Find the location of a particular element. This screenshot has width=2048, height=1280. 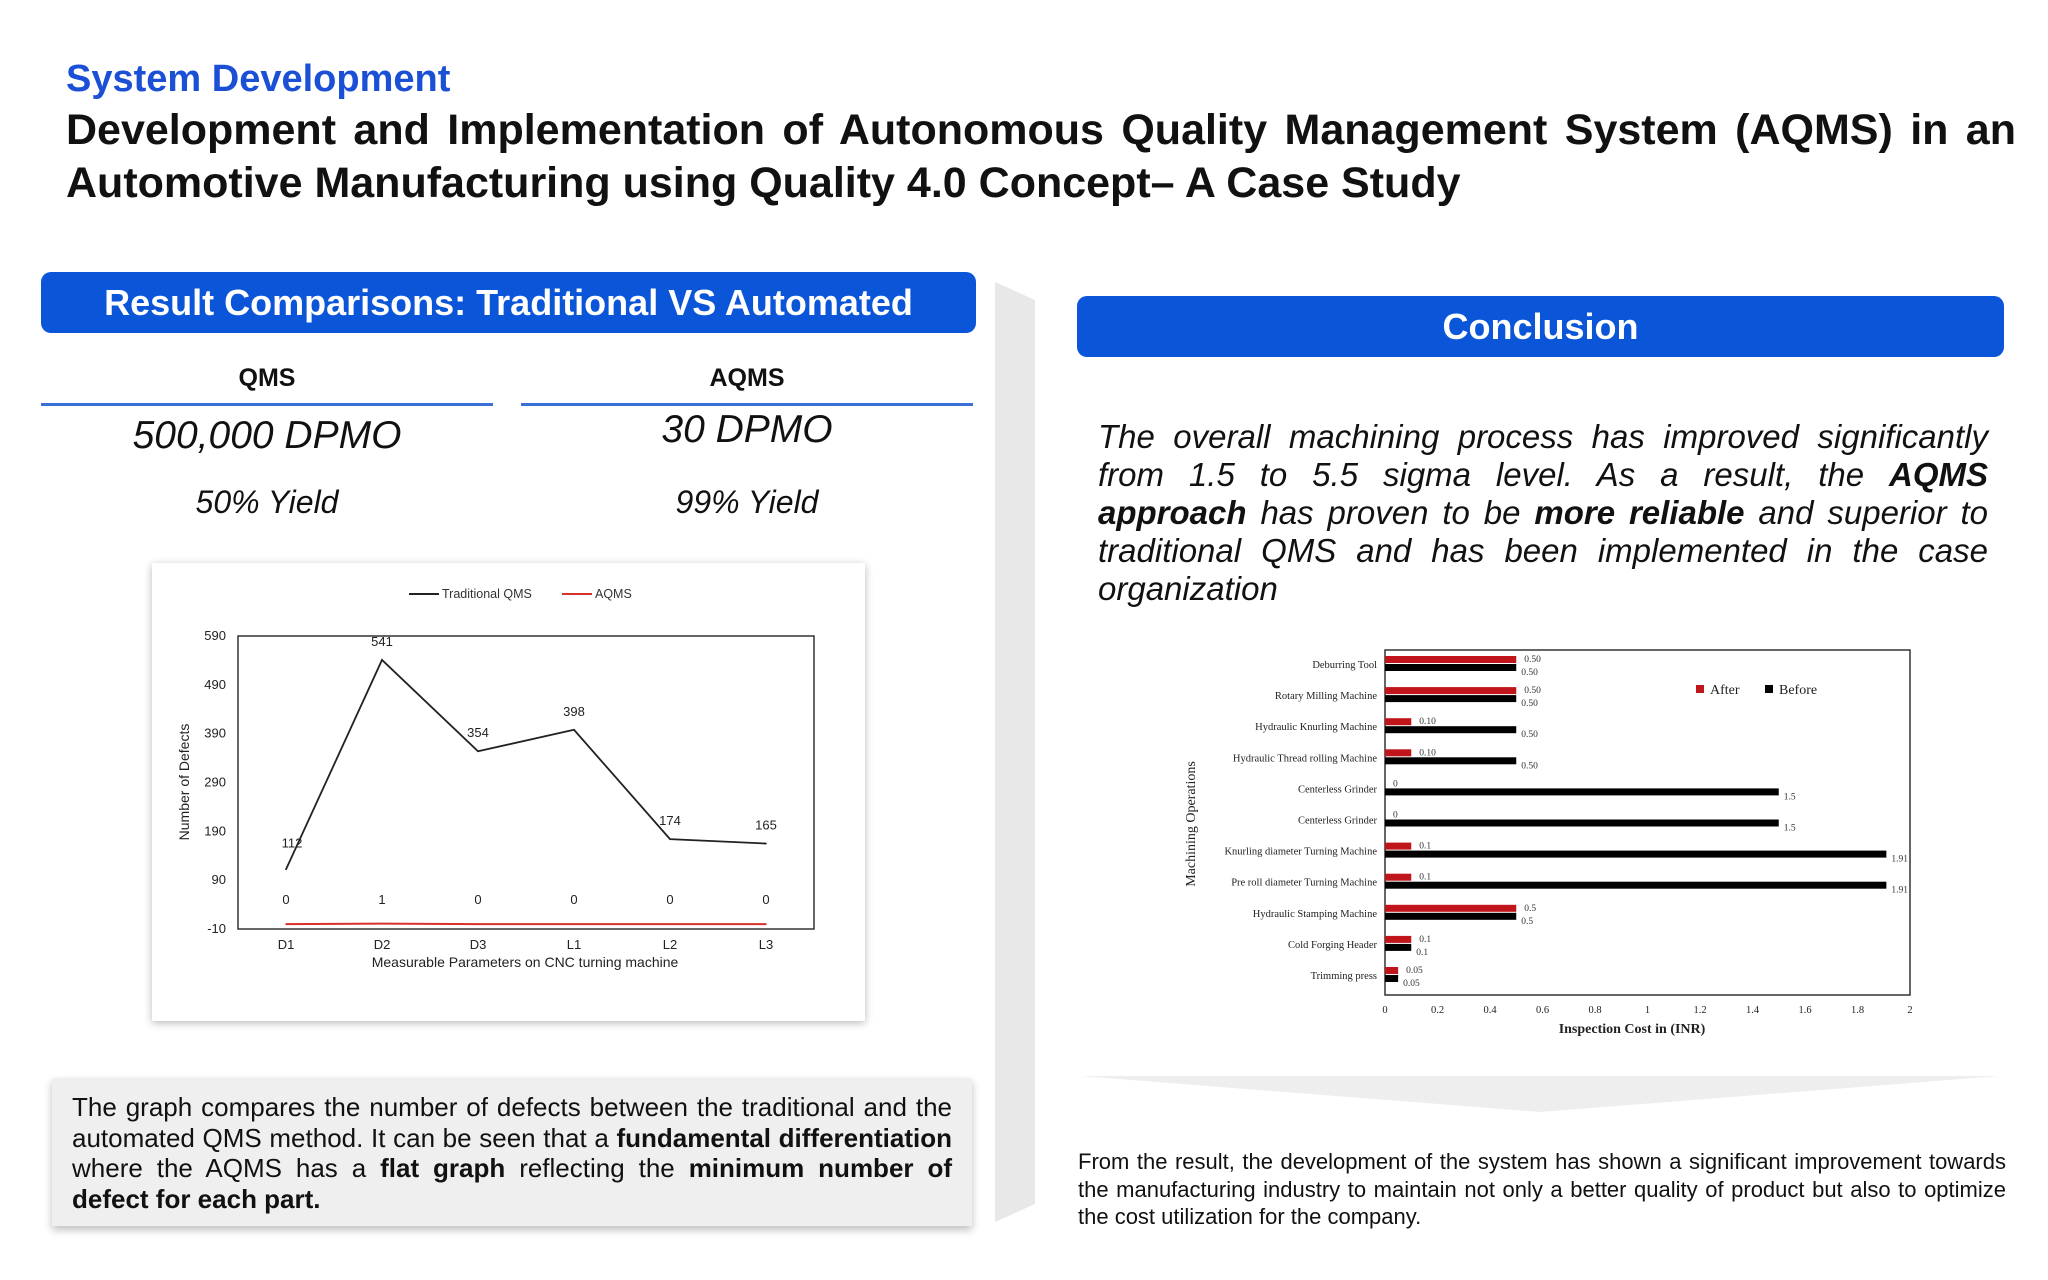

traditional-qms-line is located at coordinates (526, 764).